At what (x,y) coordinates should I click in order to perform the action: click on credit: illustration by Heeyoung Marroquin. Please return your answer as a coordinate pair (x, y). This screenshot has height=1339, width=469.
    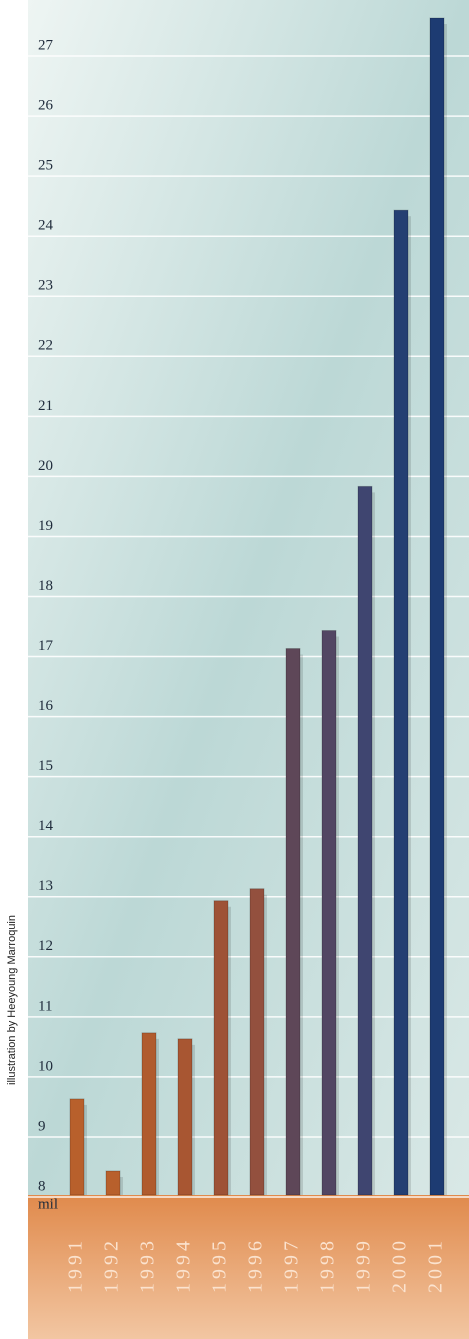
    Looking at the image, I should click on (12, 1000).